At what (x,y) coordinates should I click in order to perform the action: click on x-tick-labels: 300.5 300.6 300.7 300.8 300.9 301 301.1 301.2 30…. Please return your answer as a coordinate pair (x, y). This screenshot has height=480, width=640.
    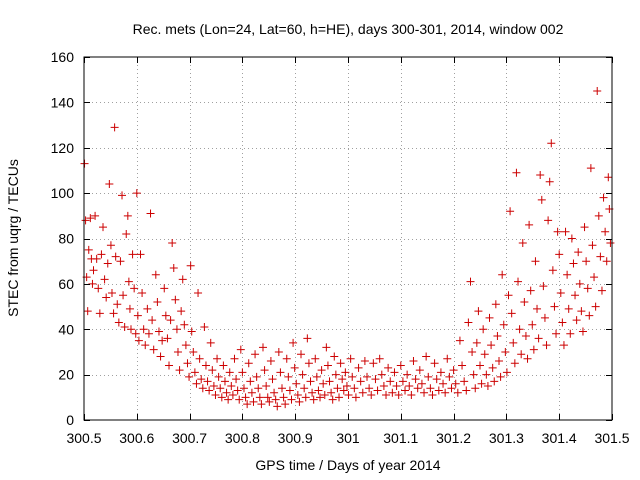
    Looking at the image, I should click on (347, 438).